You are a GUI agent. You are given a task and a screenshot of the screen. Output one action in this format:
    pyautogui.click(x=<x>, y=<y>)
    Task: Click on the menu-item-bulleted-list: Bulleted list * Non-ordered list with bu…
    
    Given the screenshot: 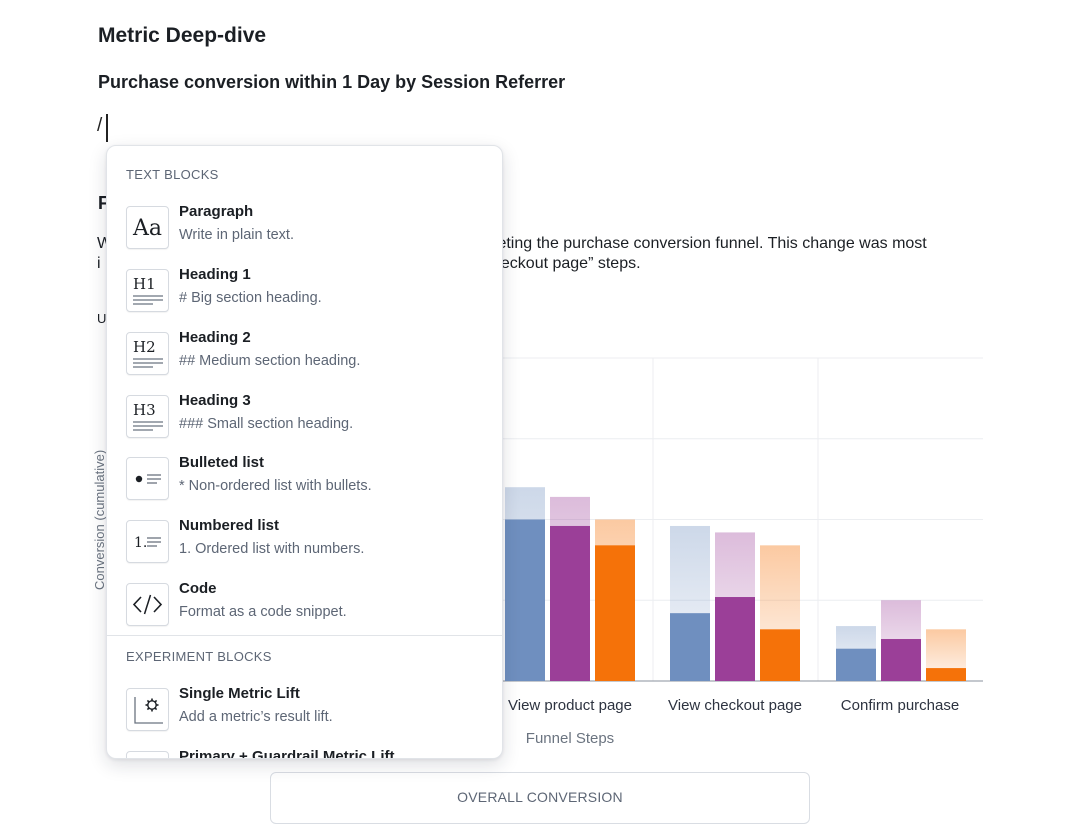 What is the action you would take?
    pyautogui.click(x=304, y=479)
    